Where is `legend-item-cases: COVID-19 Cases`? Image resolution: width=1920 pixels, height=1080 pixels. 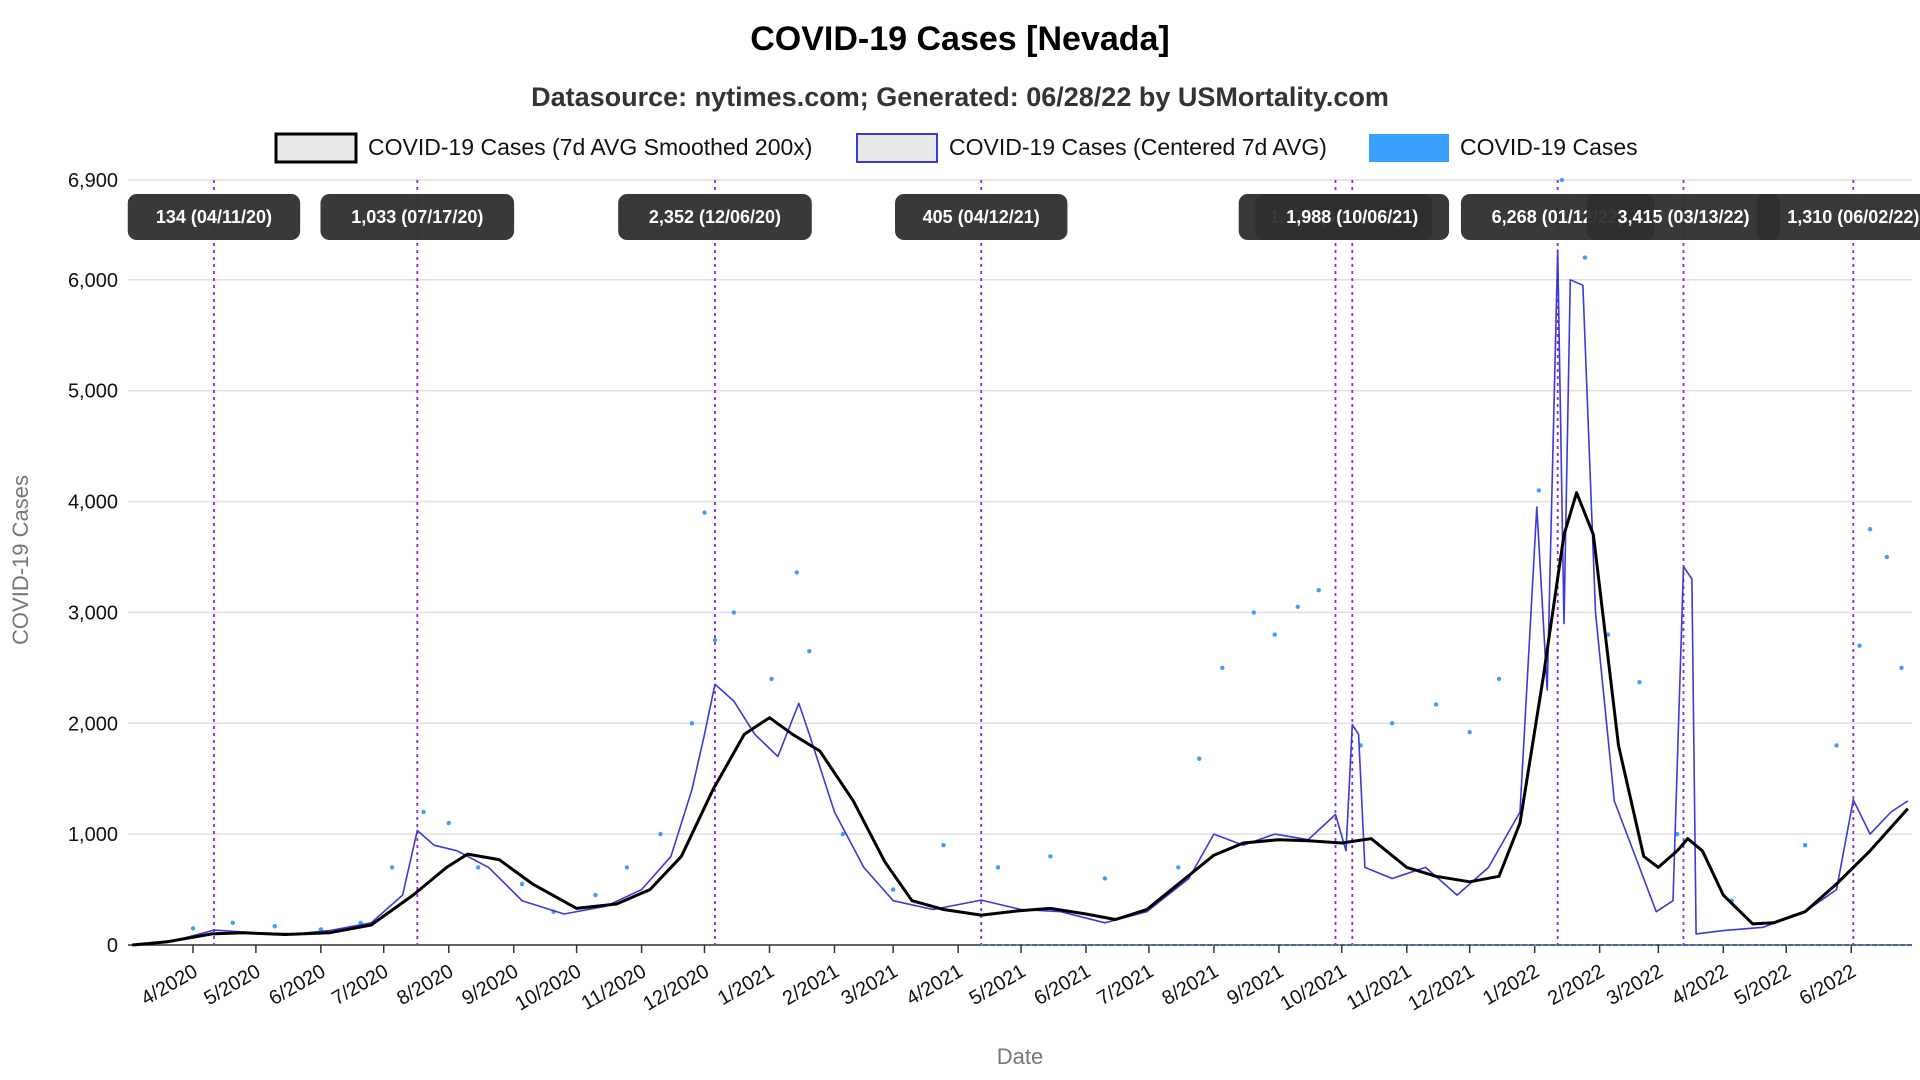 legend-item-cases: COVID-19 Cases is located at coordinates (1503, 148).